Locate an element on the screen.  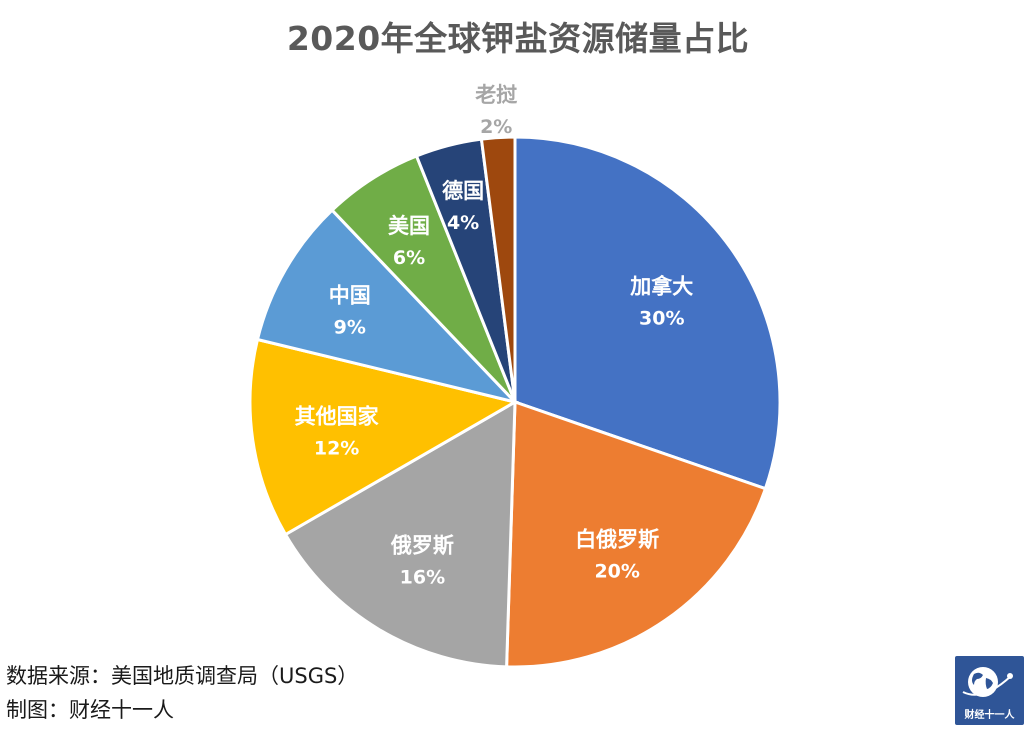
slice-value-label: 20% is located at coordinates (616, 571).